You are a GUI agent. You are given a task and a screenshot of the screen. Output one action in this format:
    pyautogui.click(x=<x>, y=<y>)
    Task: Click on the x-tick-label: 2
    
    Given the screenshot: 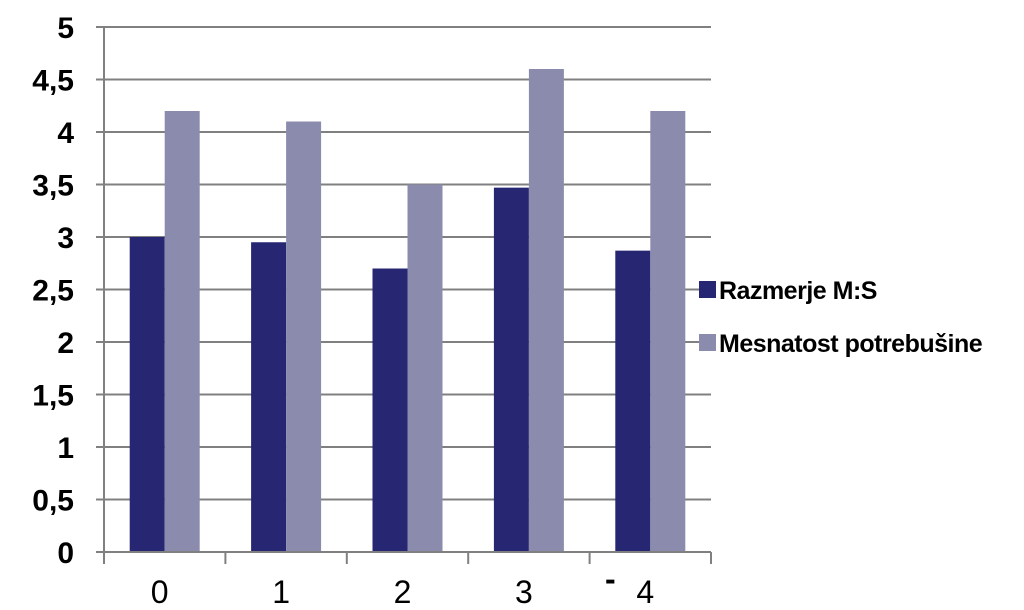 What is the action you would take?
    pyautogui.click(x=403, y=592)
    